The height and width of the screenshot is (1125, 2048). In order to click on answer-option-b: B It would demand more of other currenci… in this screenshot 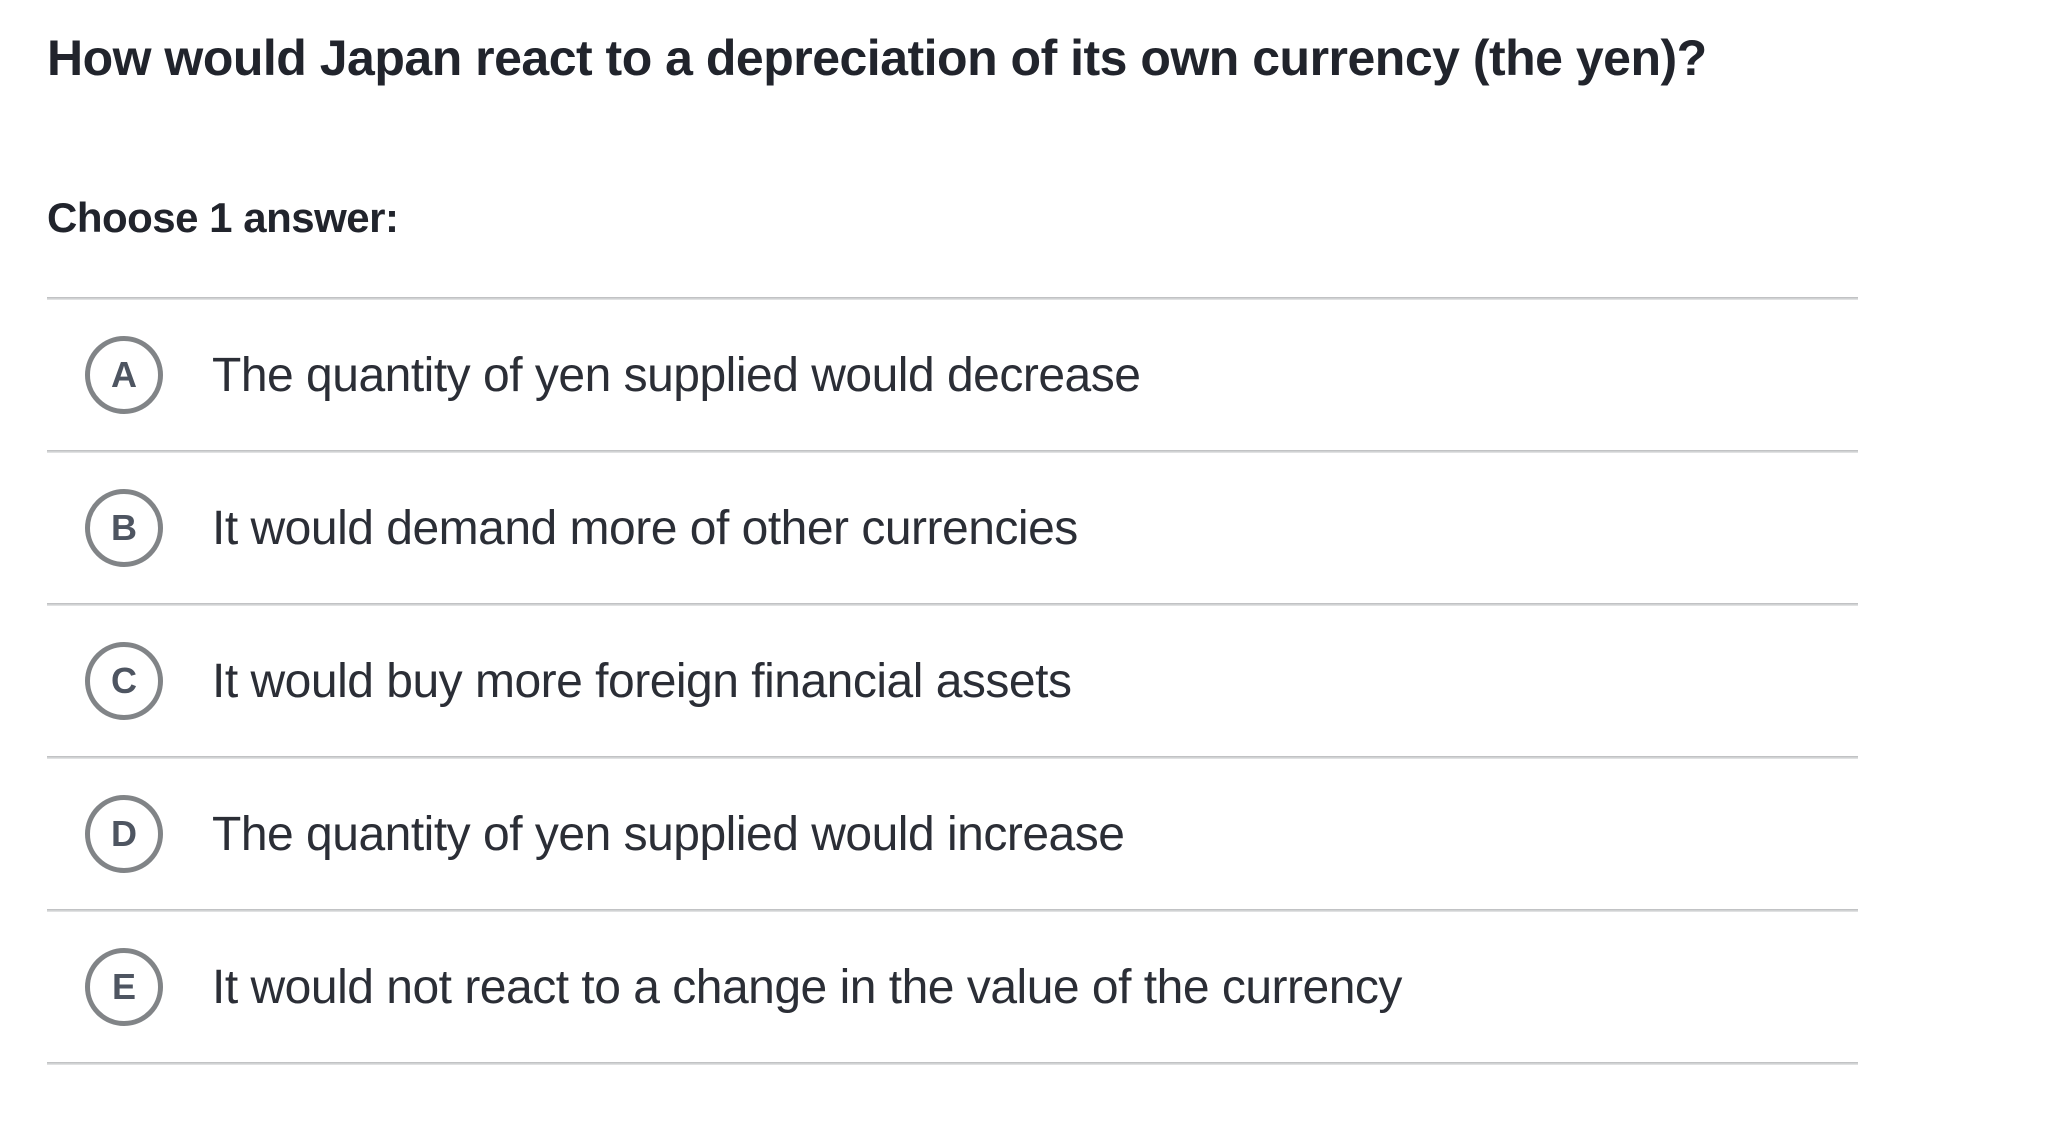, I will do `click(952, 528)`.